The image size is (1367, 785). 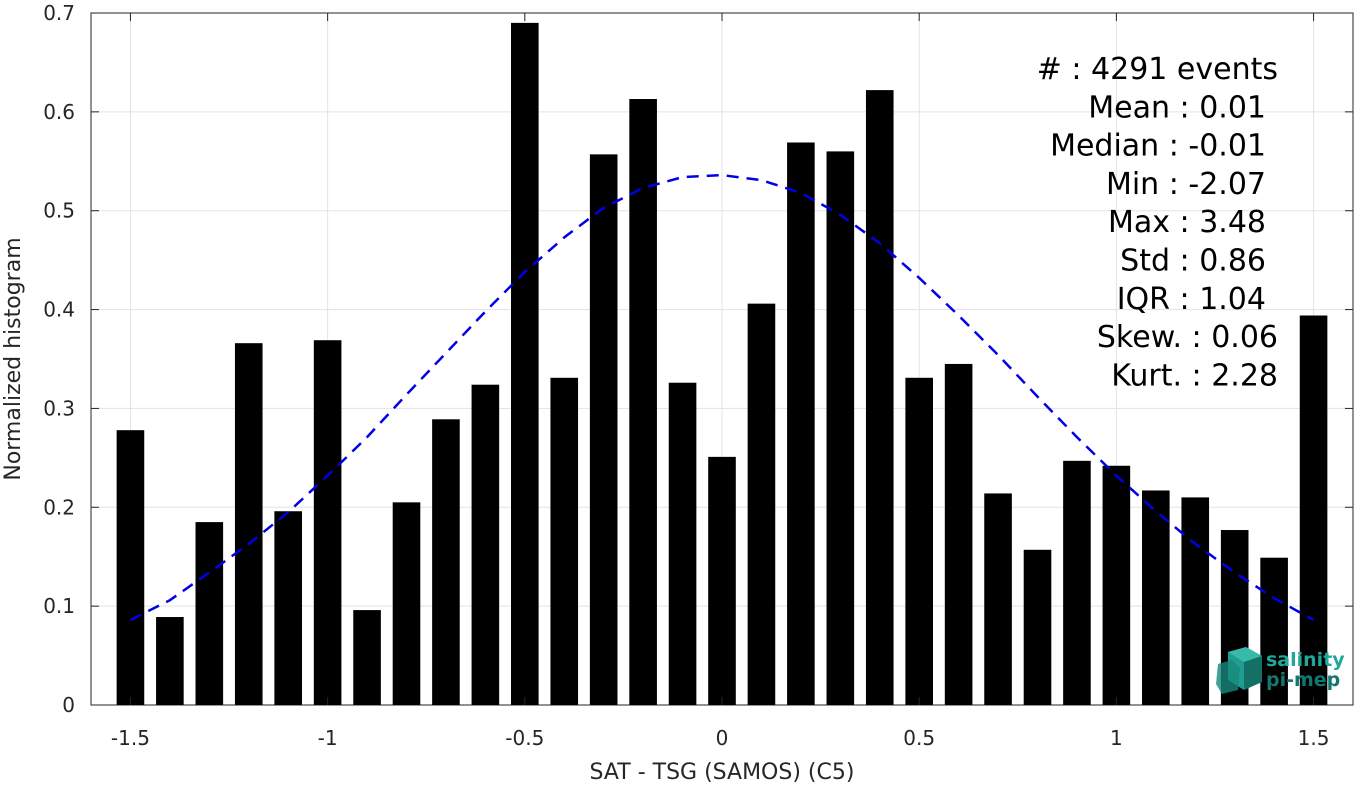 What do you see at coordinates (1314, 738) in the screenshot?
I see `x-tick-label-6: 1.5` at bounding box center [1314, 738].